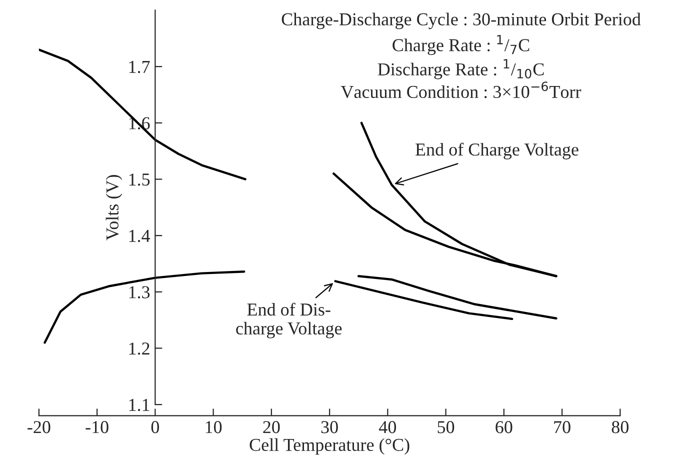  Describe the element at coordinates (461, 90) in the screenshot. I see `annotation: Vacuum Condition : 3×10$^{−6}$Torr` at that location.